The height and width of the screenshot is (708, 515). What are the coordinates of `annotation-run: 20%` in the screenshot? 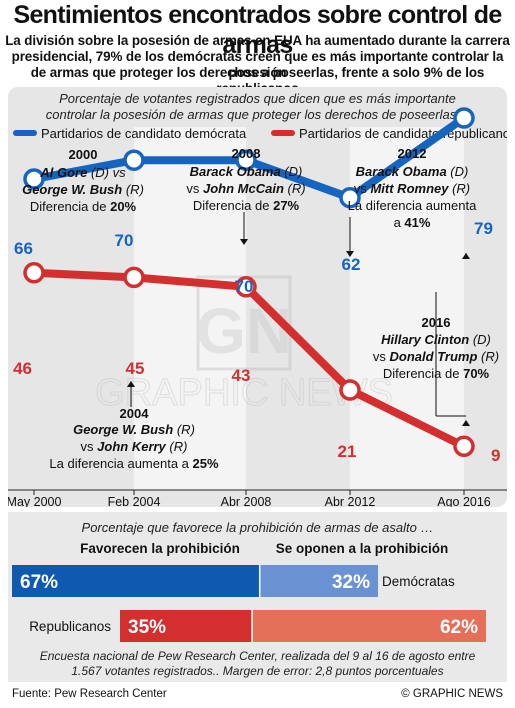 It's located at (123, 206).